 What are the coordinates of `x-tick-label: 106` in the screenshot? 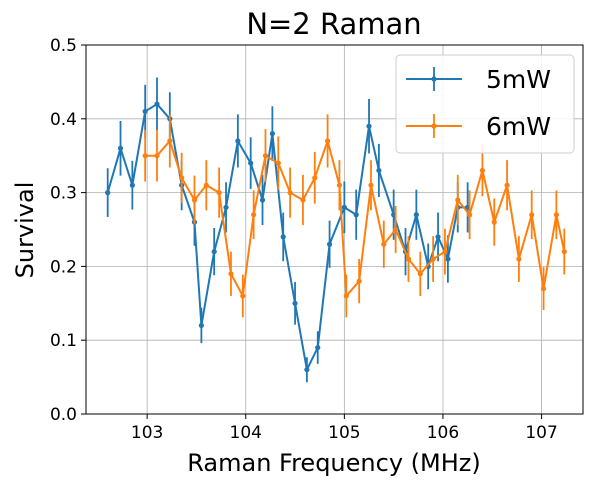 It's located at (443, 433).